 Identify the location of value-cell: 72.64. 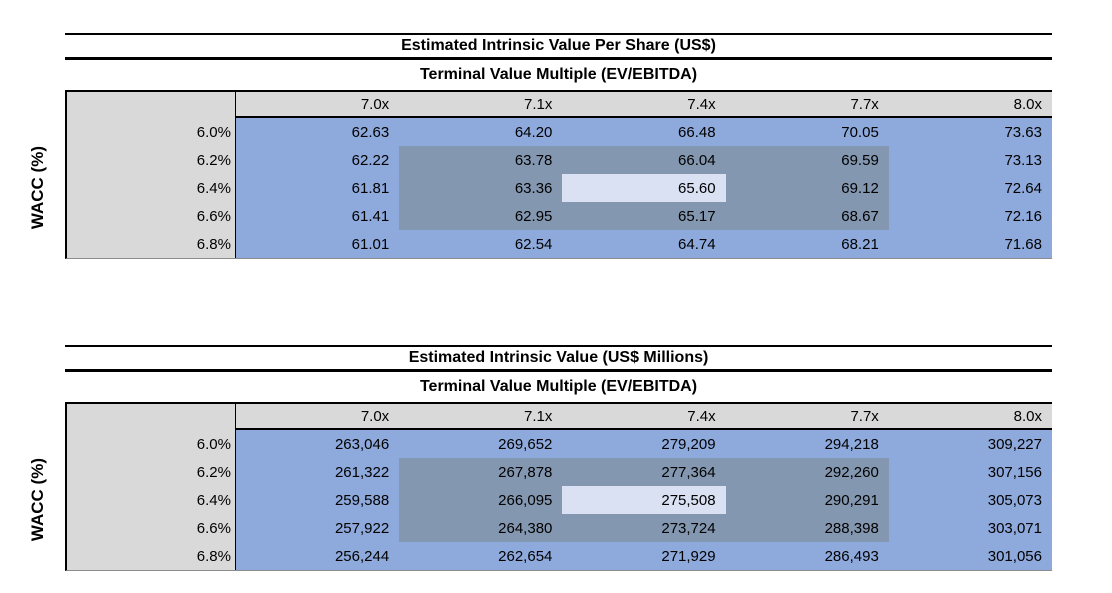
(970, 188).